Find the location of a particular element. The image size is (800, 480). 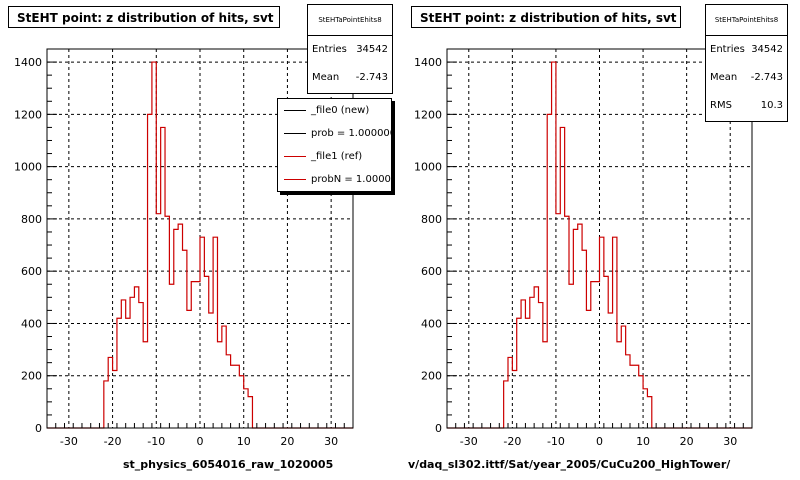

right-stats-mean-row: Mean -2.743 is located at coordinates (746, 78).